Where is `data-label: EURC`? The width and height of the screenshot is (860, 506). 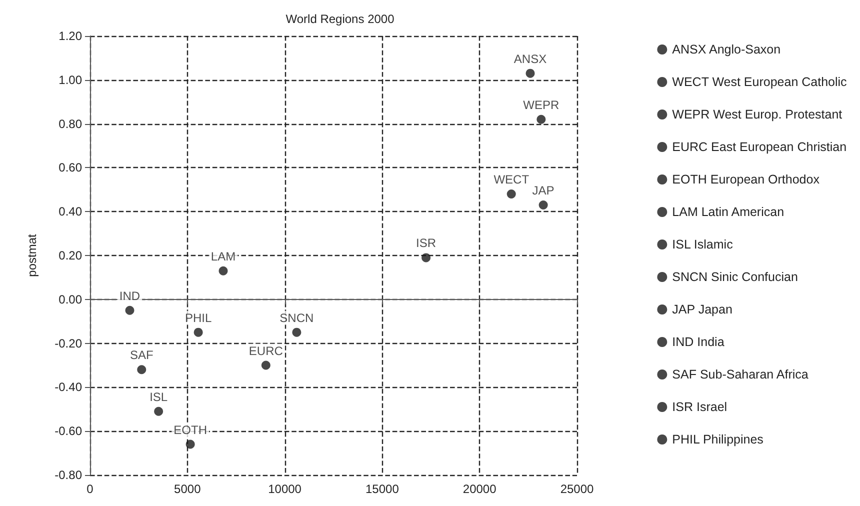
data-label: EURC is located at coordinates (266, 351).